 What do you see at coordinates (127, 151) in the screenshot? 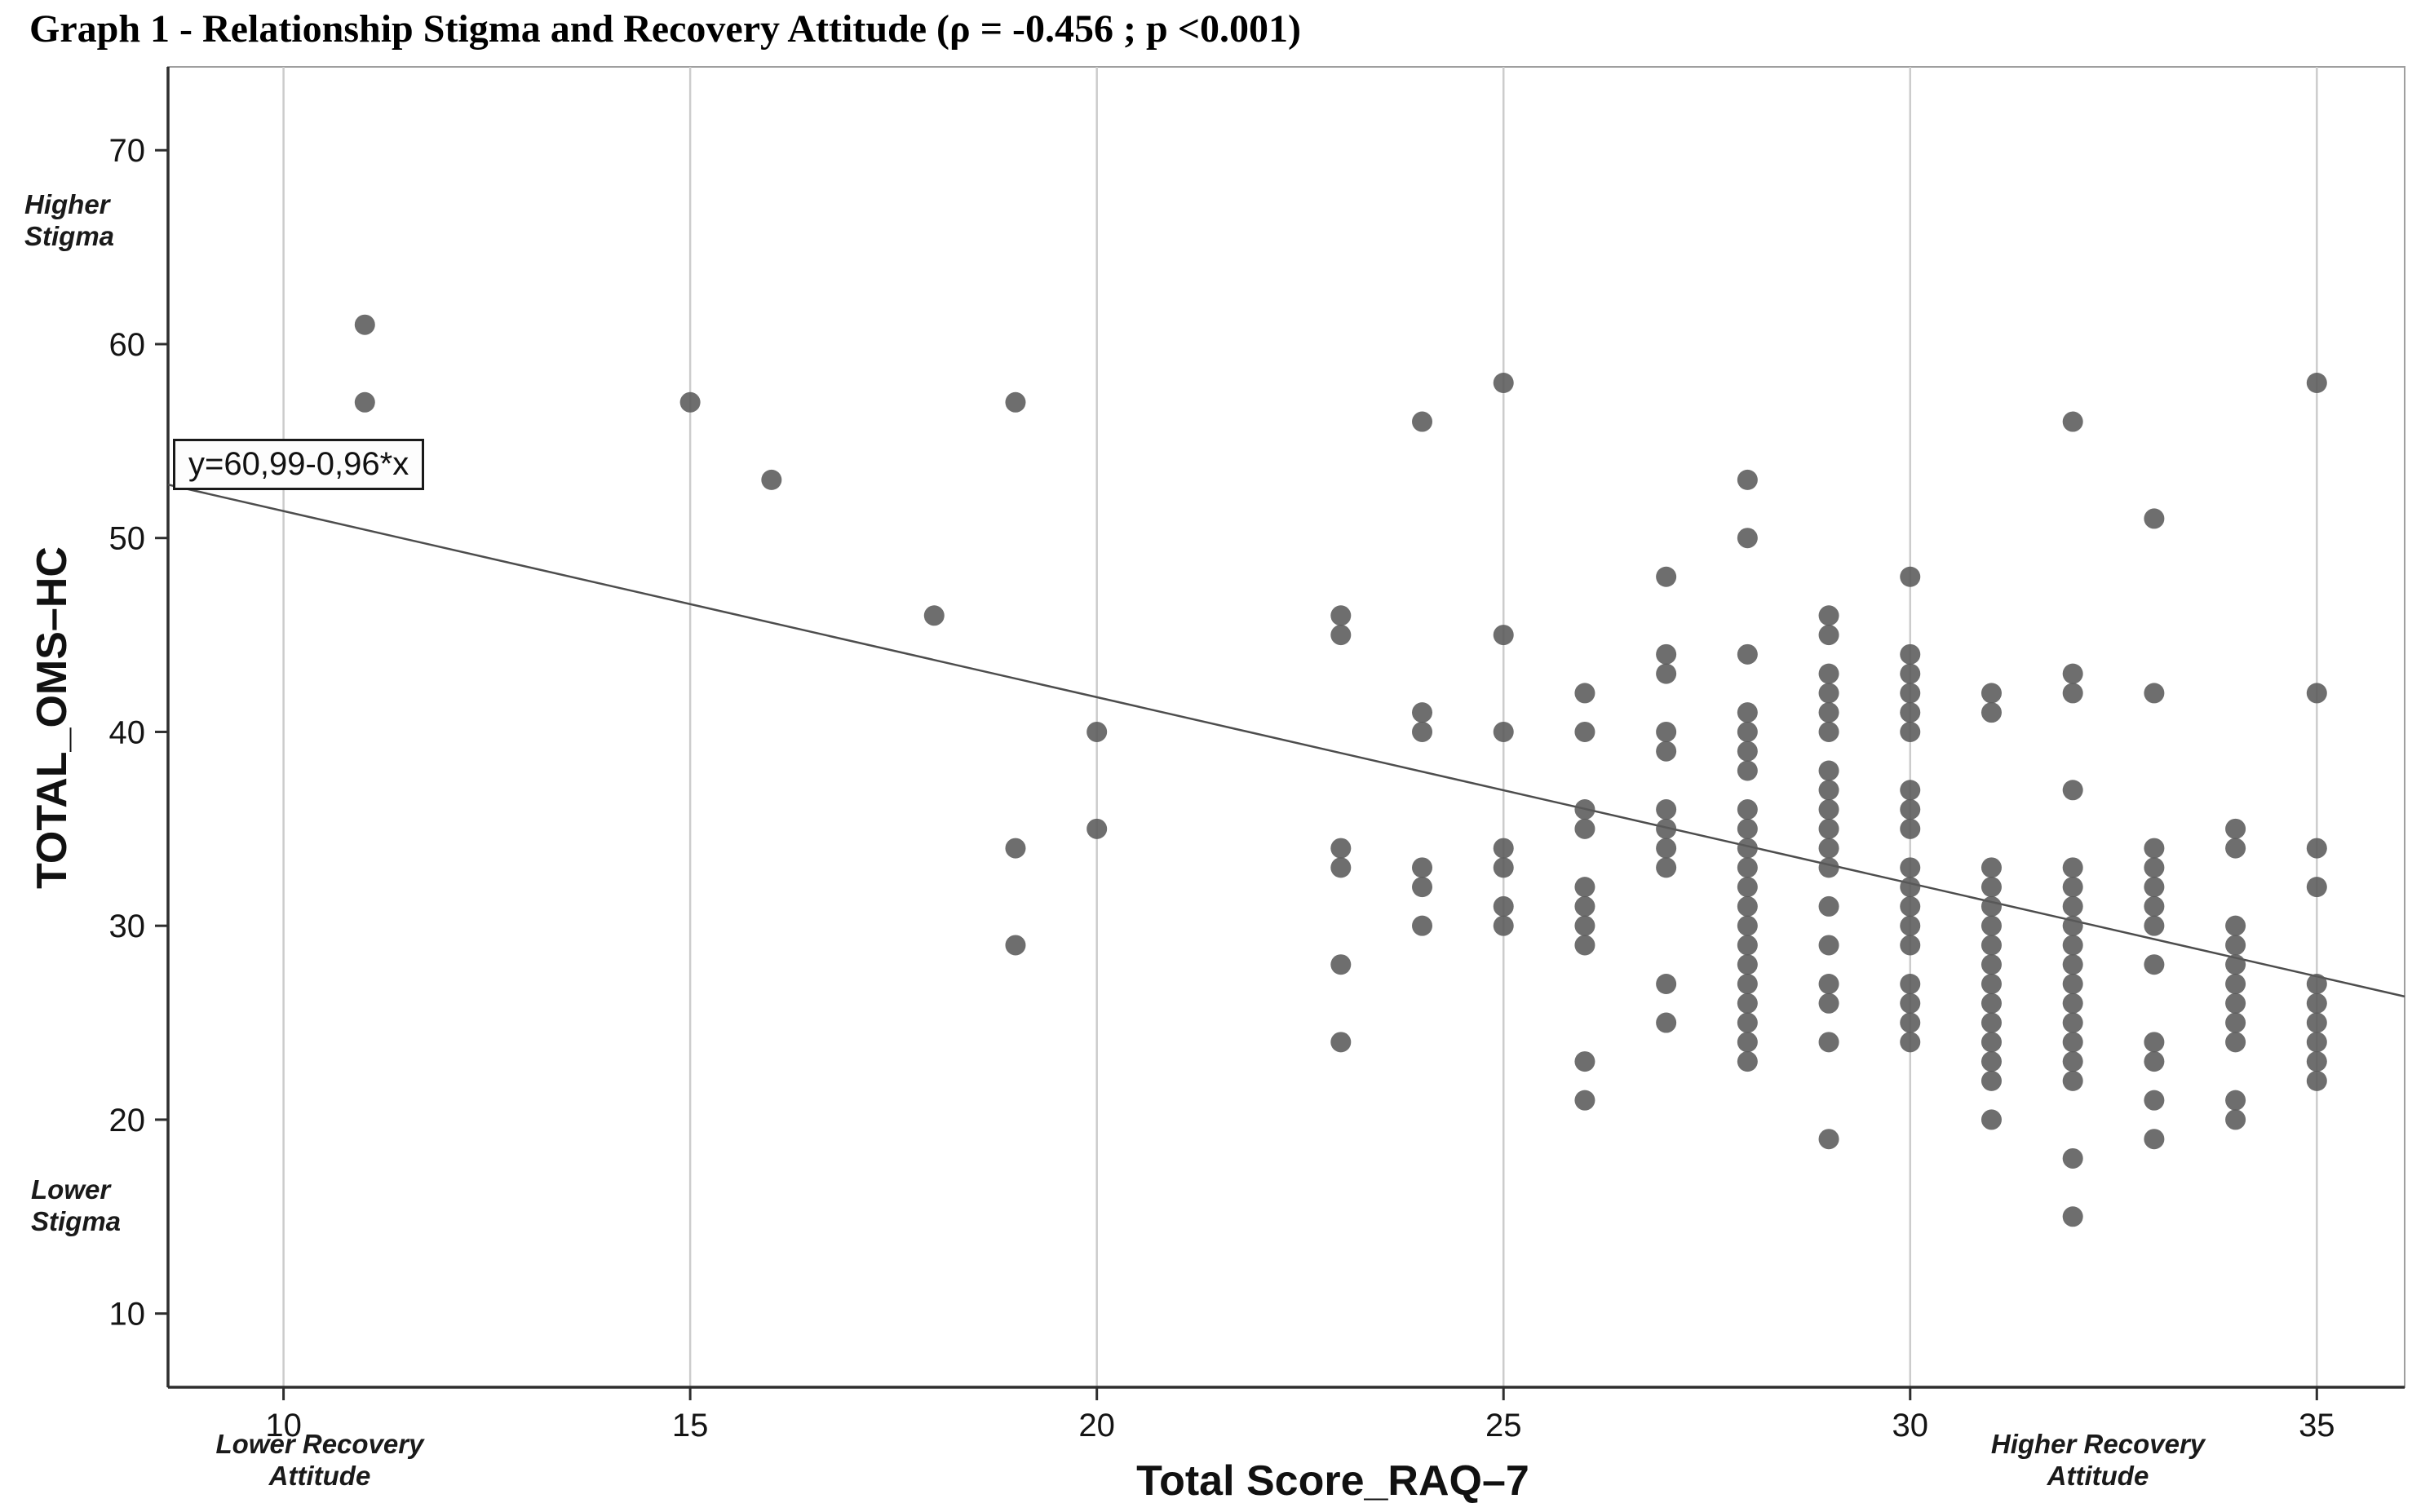
I see `svg-text: 70` at bounding box center [127, 151].